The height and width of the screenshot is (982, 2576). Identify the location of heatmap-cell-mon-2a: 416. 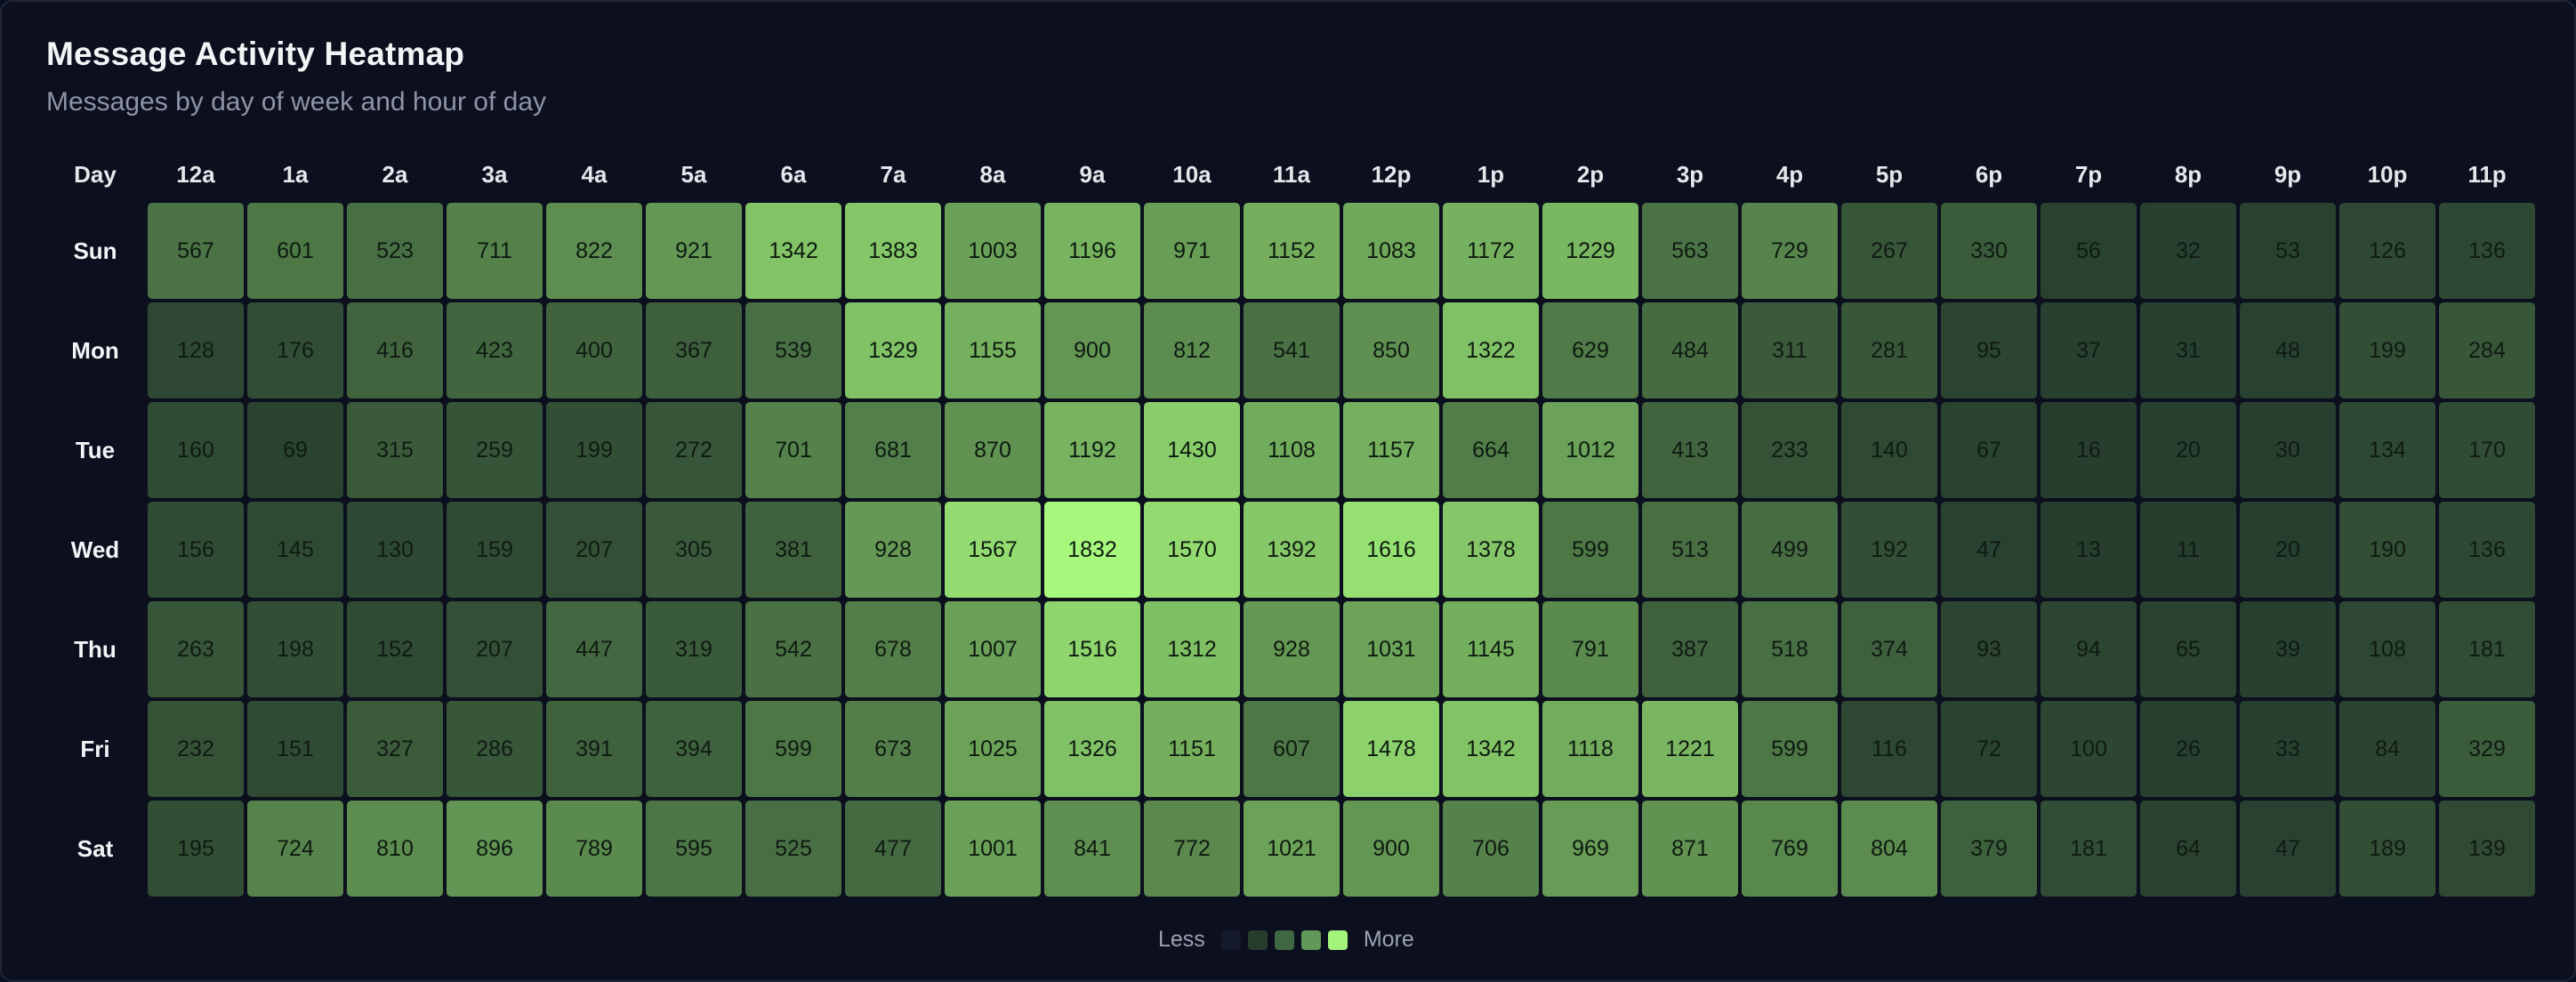
(395, 350).